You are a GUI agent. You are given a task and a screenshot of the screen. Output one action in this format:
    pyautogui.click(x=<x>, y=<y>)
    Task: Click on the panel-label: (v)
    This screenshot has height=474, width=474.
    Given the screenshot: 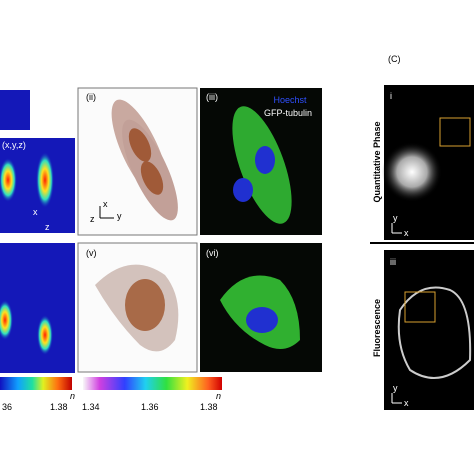 What is the action you would take?
    pyautogui.click(x=91, y=253)
    